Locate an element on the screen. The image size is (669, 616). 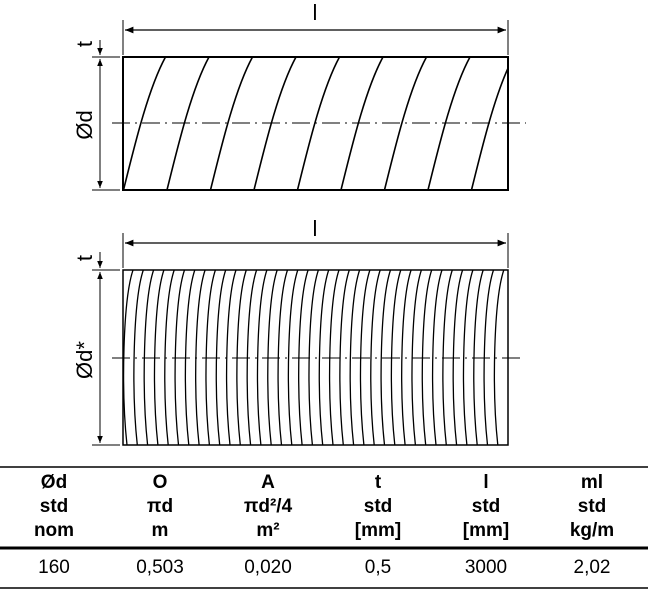
table-cell: 0,5 is located at coordinates (378, 567).